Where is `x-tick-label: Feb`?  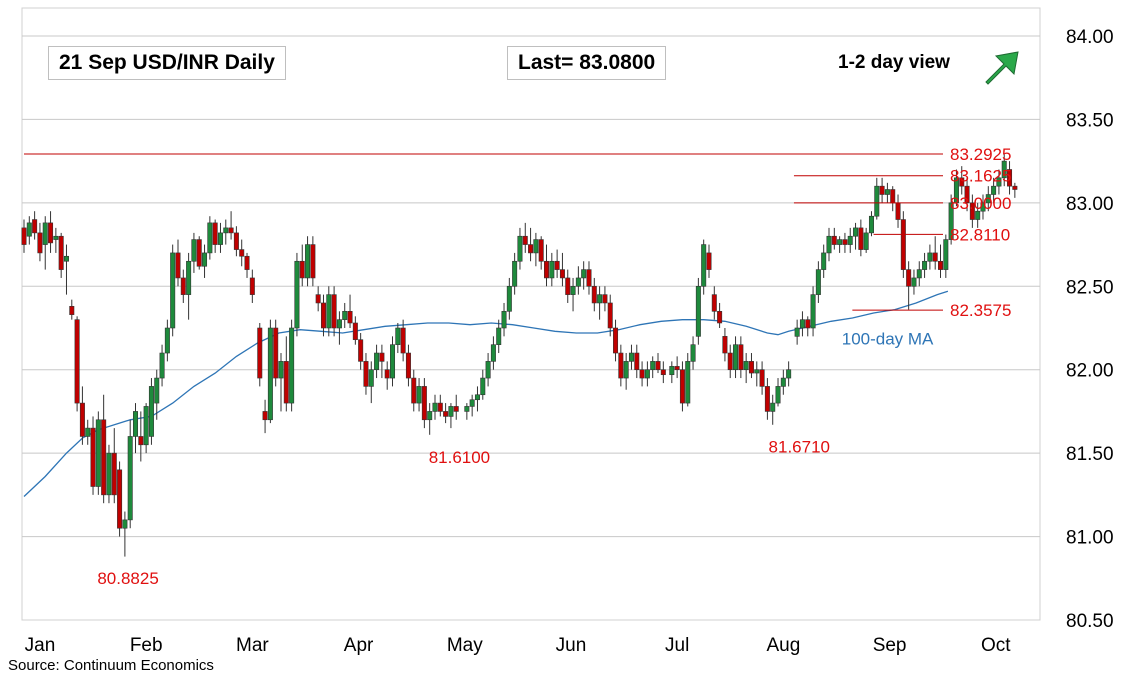
x-tick-label: Feb is located at coordinates (146, 645).